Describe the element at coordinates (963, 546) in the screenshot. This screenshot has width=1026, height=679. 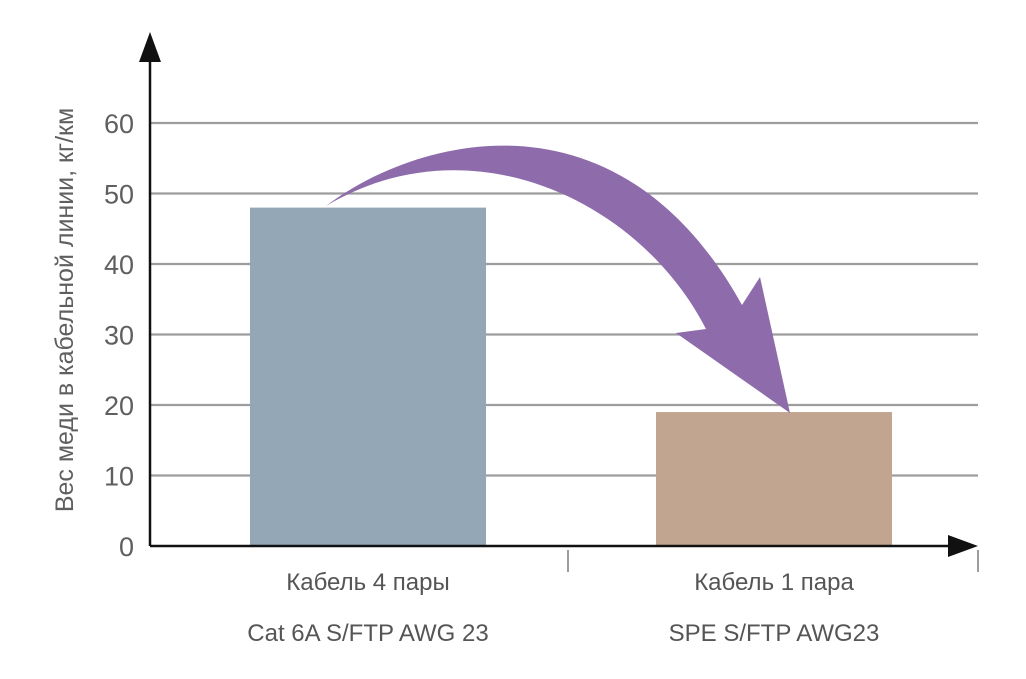
I see `x-axis-arrowhead` at that location.